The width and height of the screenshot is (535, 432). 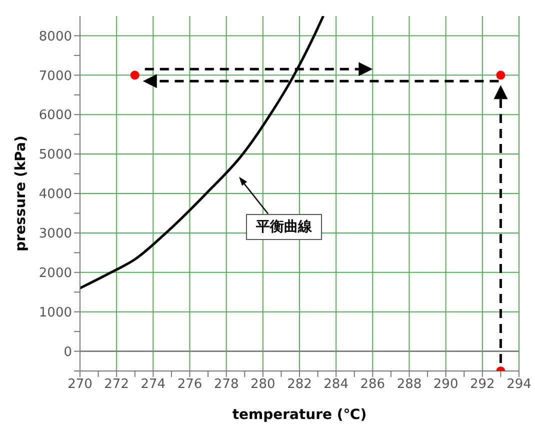 I want to click on y-tick-label: 8000, so click(x=55, y=36).